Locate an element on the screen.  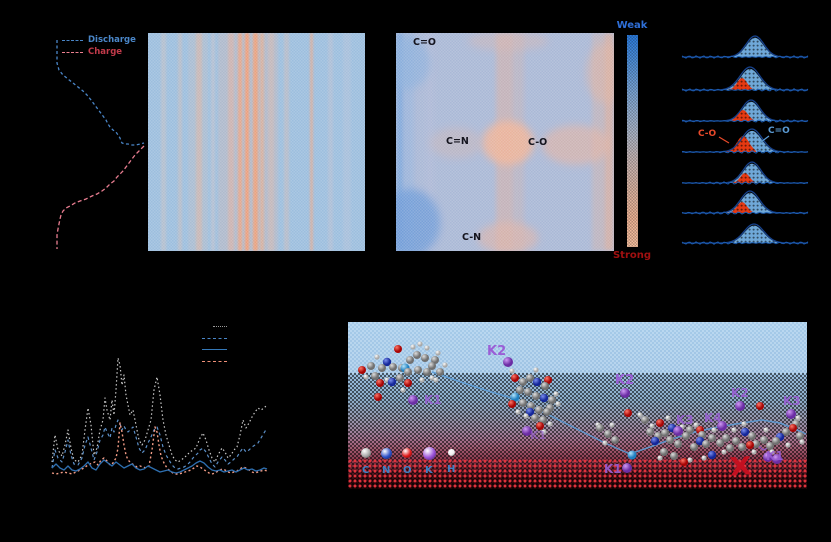
series-blue-solid is located at coordinates (159, 466).